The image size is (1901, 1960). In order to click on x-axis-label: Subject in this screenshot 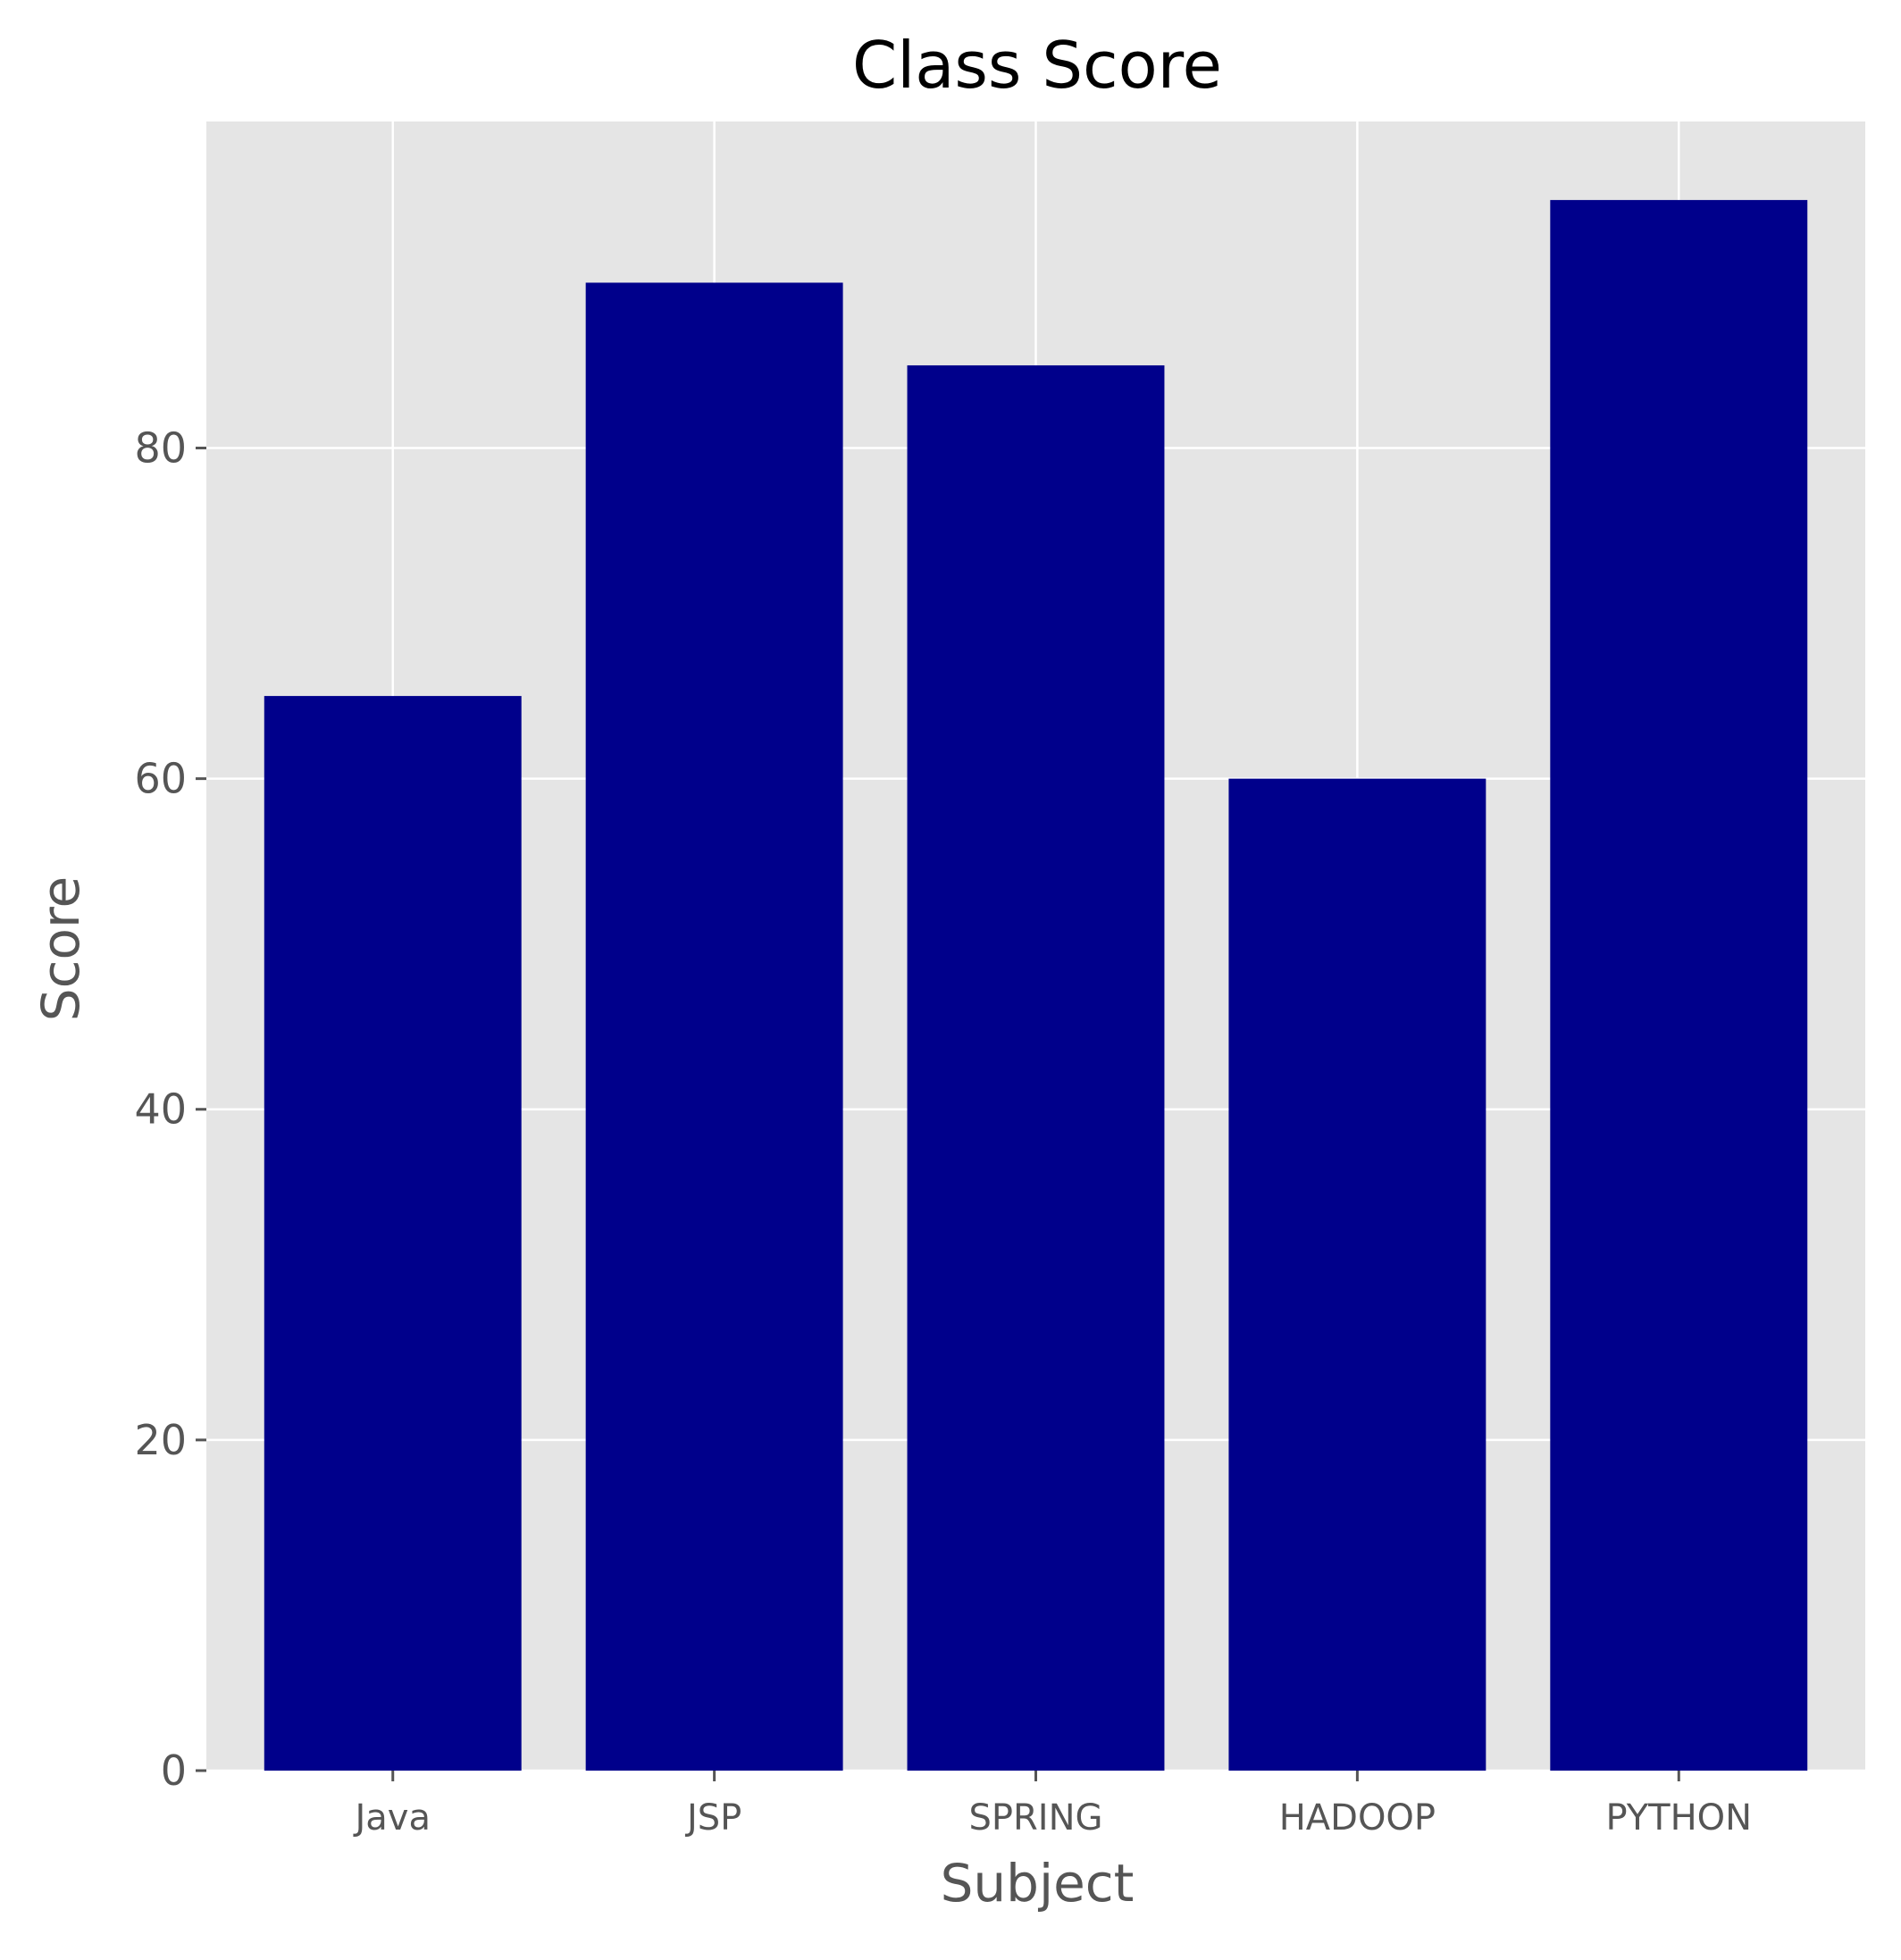, I will do `click(1038, 1884)`.